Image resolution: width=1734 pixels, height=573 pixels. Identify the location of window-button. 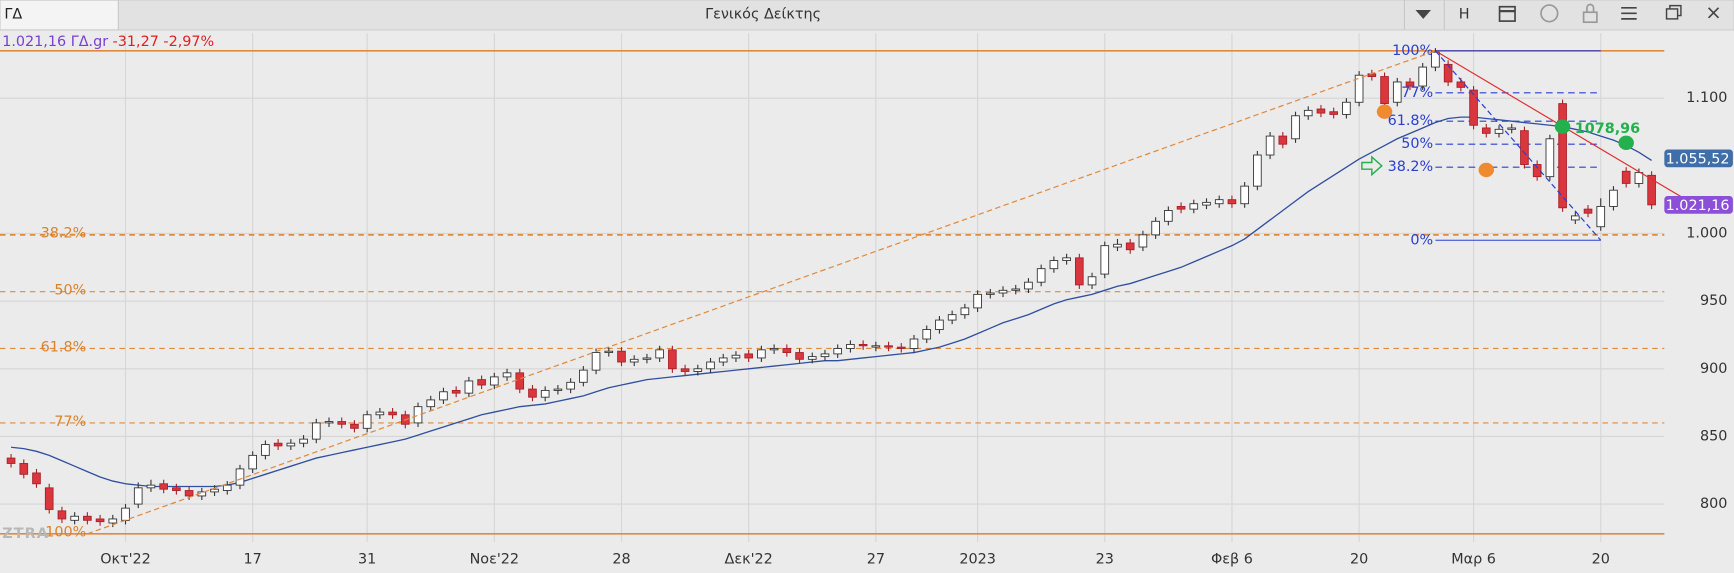
(1507, 13).